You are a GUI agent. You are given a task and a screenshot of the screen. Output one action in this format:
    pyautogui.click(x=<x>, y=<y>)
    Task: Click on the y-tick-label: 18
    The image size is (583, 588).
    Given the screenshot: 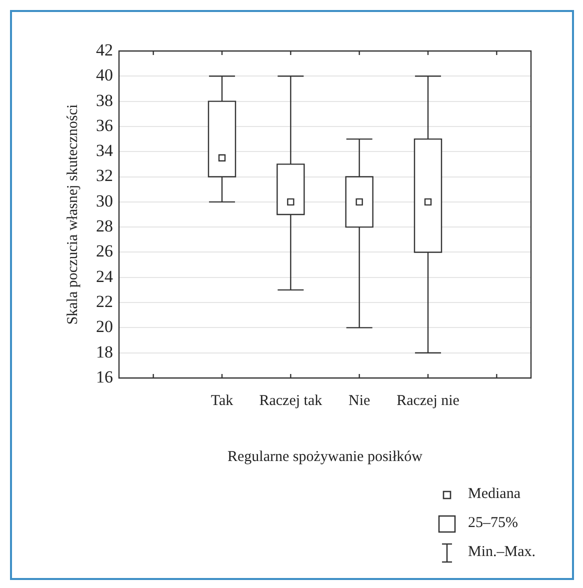 What is the action you would take?
    pyautogui.click(x=104, y=352)
    